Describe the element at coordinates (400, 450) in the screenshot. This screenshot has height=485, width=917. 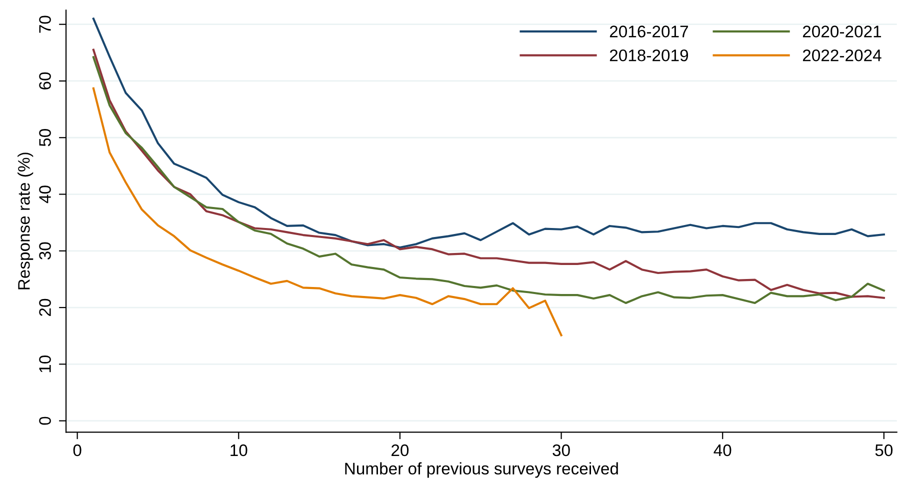
I see `x-tick-label: 20` at that location.